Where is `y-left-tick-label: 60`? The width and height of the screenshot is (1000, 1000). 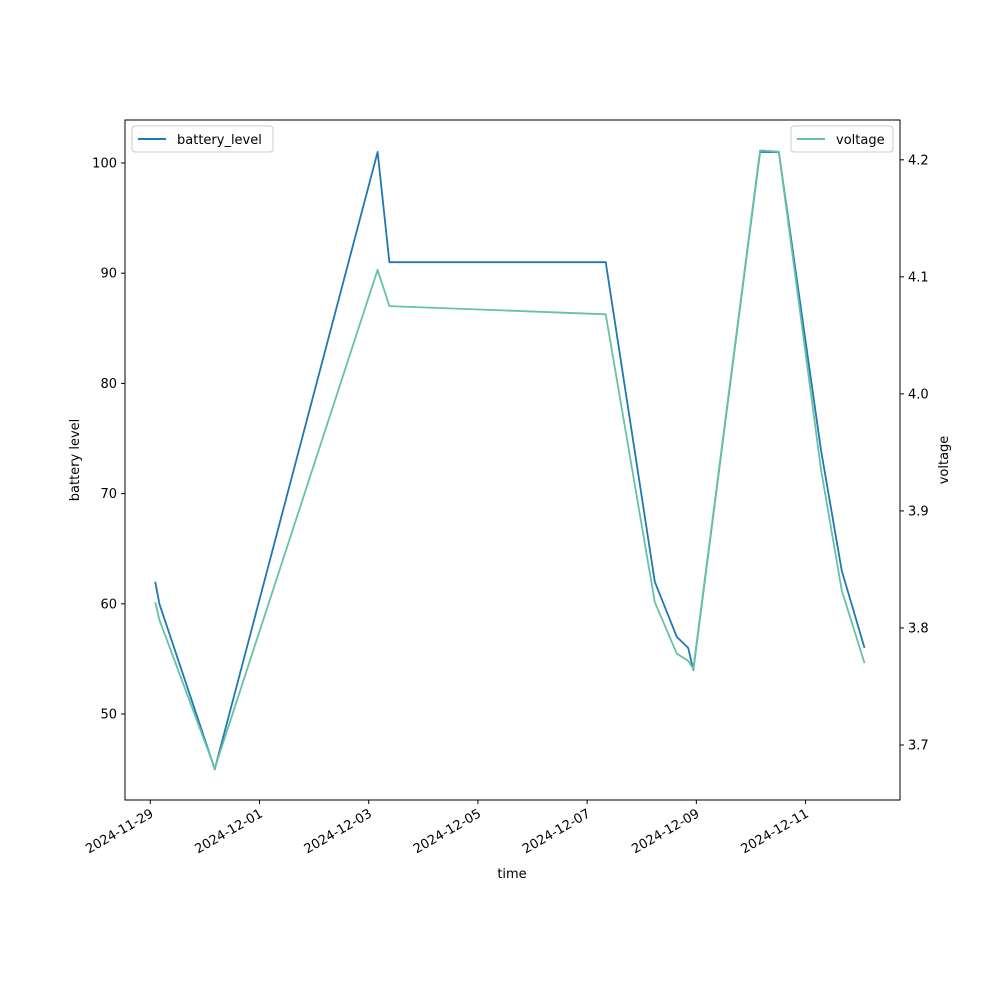 y-left-tick-label: 60 is located at coordinates (108, 604).